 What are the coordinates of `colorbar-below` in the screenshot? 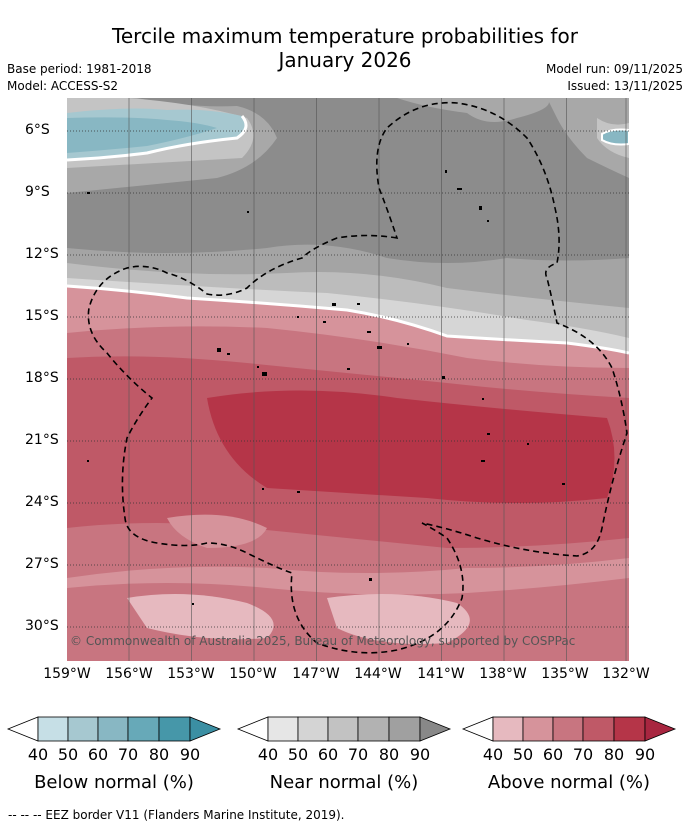 It's located at (114, 729).